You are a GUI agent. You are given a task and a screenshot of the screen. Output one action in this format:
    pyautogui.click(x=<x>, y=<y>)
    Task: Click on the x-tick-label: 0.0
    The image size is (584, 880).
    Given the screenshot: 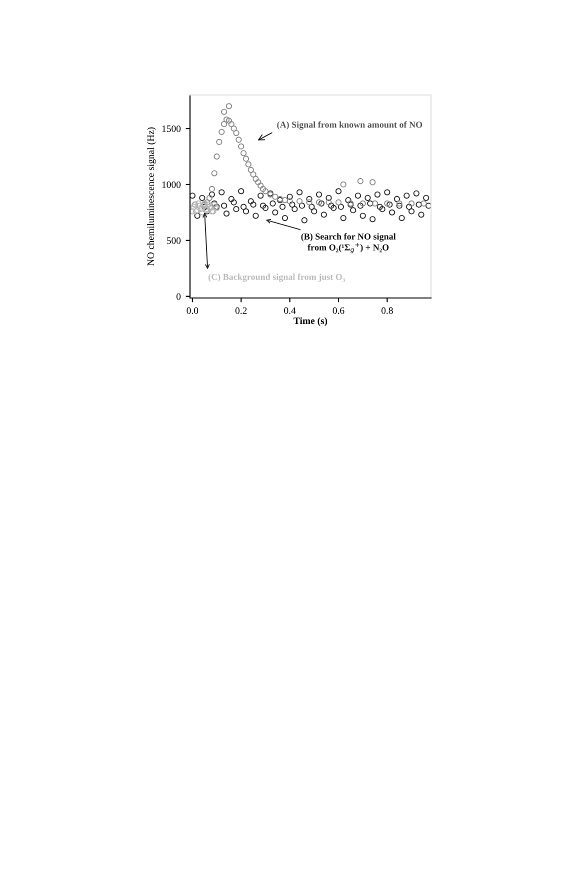 What is the action you would take?
    pyautogui.click(x=192, y=310)
    